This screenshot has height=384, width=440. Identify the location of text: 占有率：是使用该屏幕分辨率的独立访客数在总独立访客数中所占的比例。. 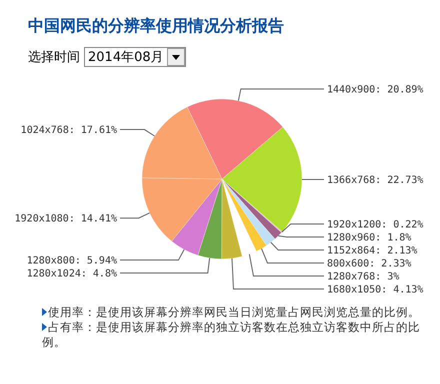
(231, 335).